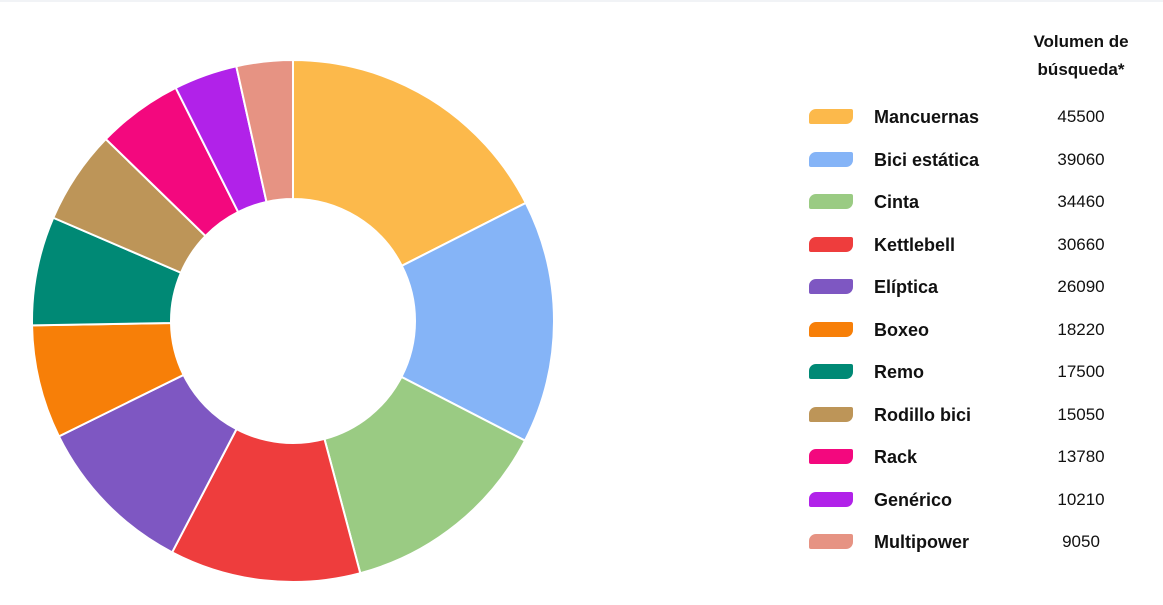 The width and height of the screenshot is (1163, 605). I want to click on legend-row-bici-est-tica: Bici estática 39060, so click(976, 160).